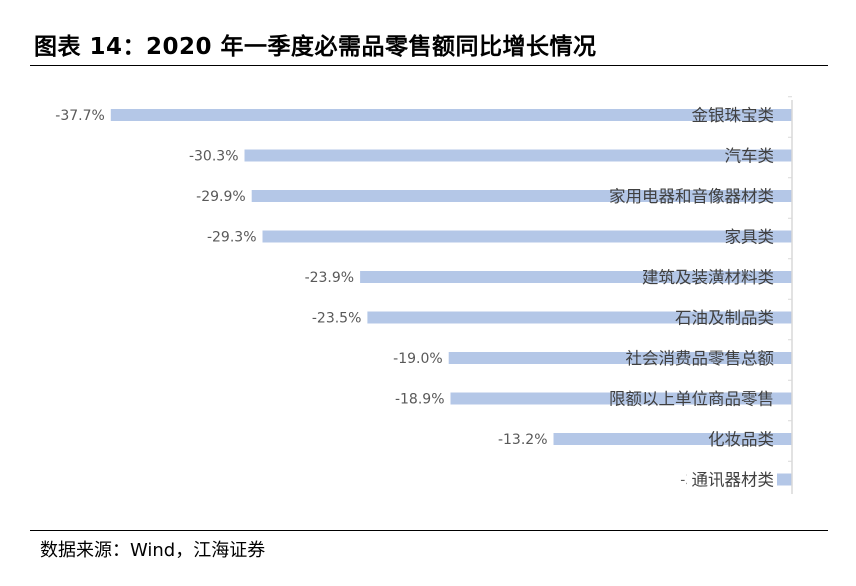 Image resolution: width=856 pixels, height=586 pixels. Describe the element at coordinates (337, 319) in the screenshot. I see `value-label-5: -23.5%` at that location.